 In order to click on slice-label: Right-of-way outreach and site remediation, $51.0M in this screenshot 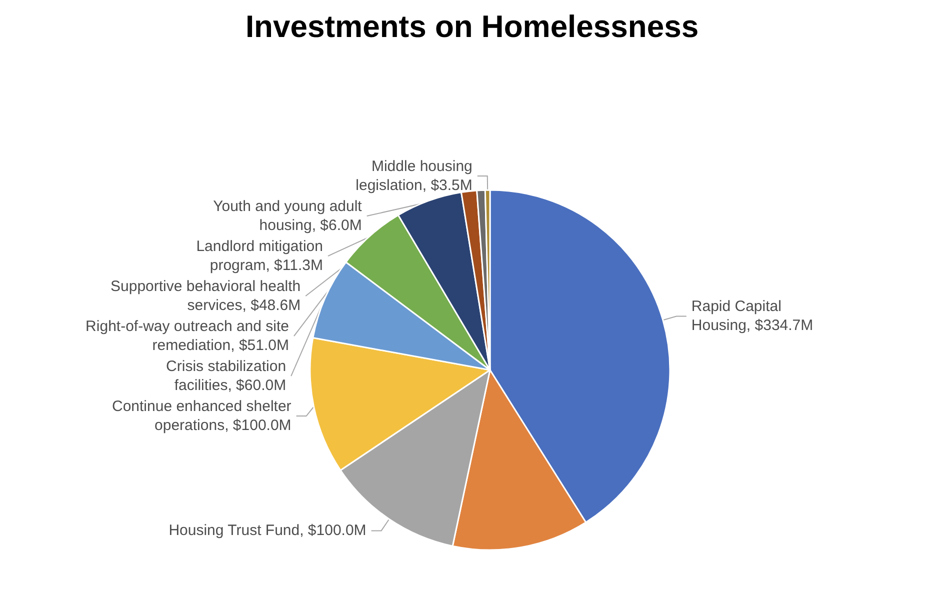, I will do `click(187, 336)`.